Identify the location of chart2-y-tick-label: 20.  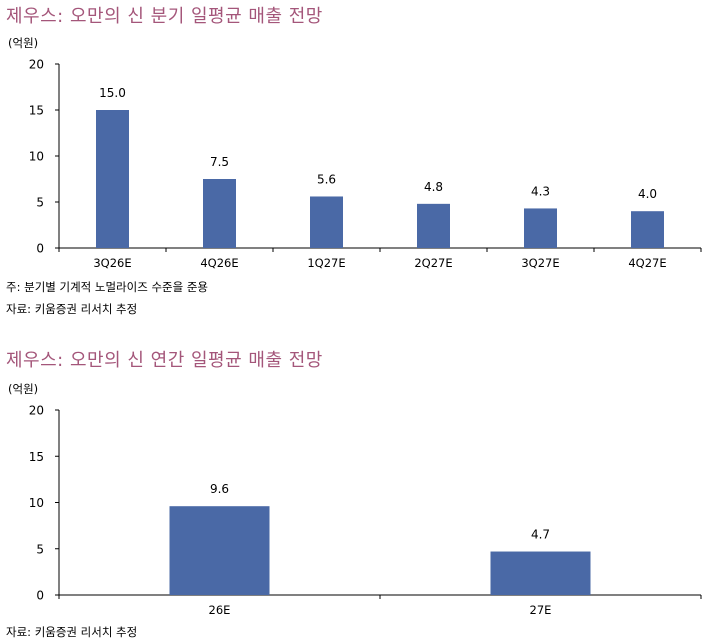
(36, 411).